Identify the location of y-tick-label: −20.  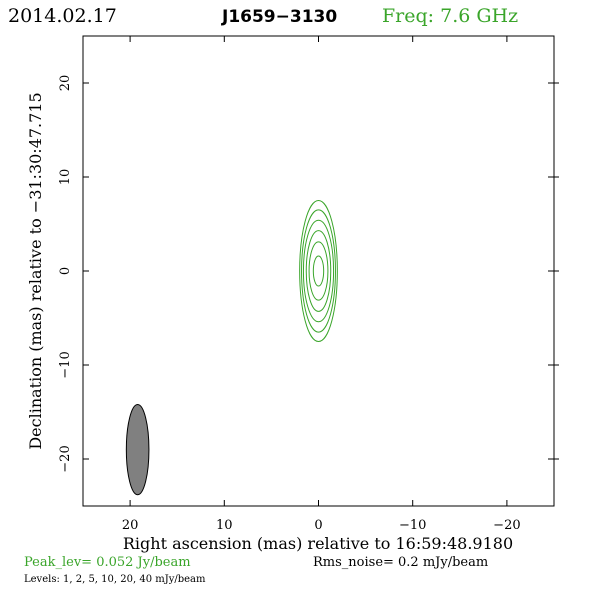
(65, 458).